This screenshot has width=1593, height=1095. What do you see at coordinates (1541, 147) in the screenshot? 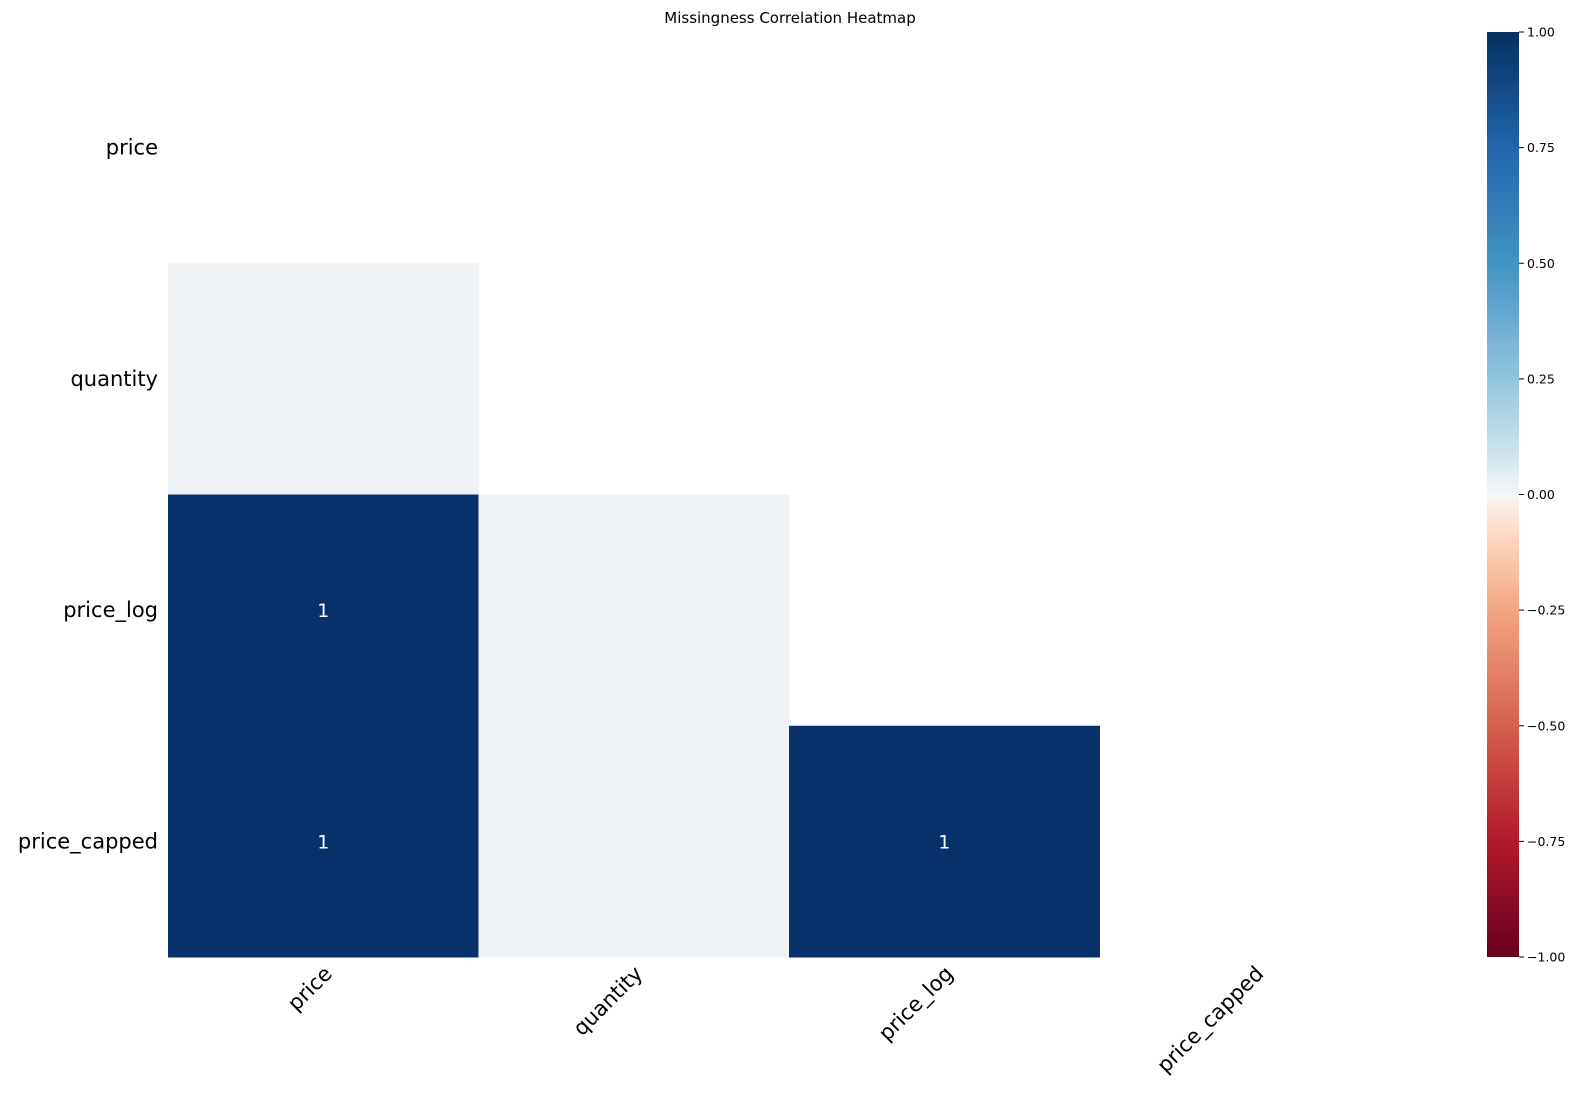
I see `colorbar-tick-label: 0.75` at bounding box center [1541, 147].